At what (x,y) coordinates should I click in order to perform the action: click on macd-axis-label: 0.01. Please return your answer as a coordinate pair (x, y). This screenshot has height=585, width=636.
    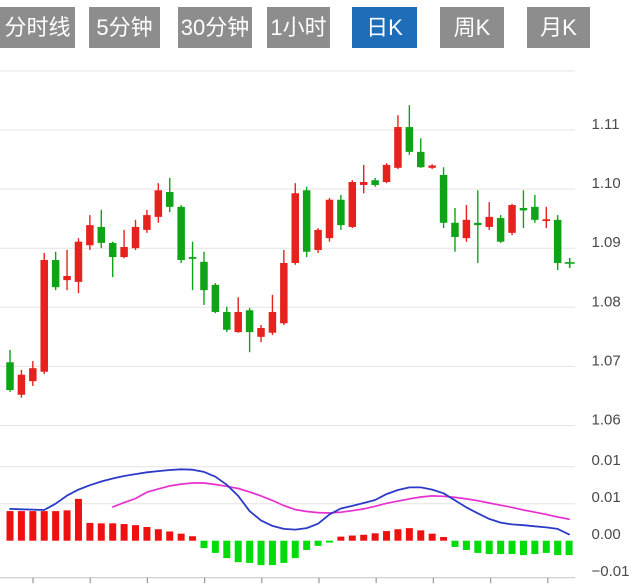
    Looking at the image, I should click on (606, 497).